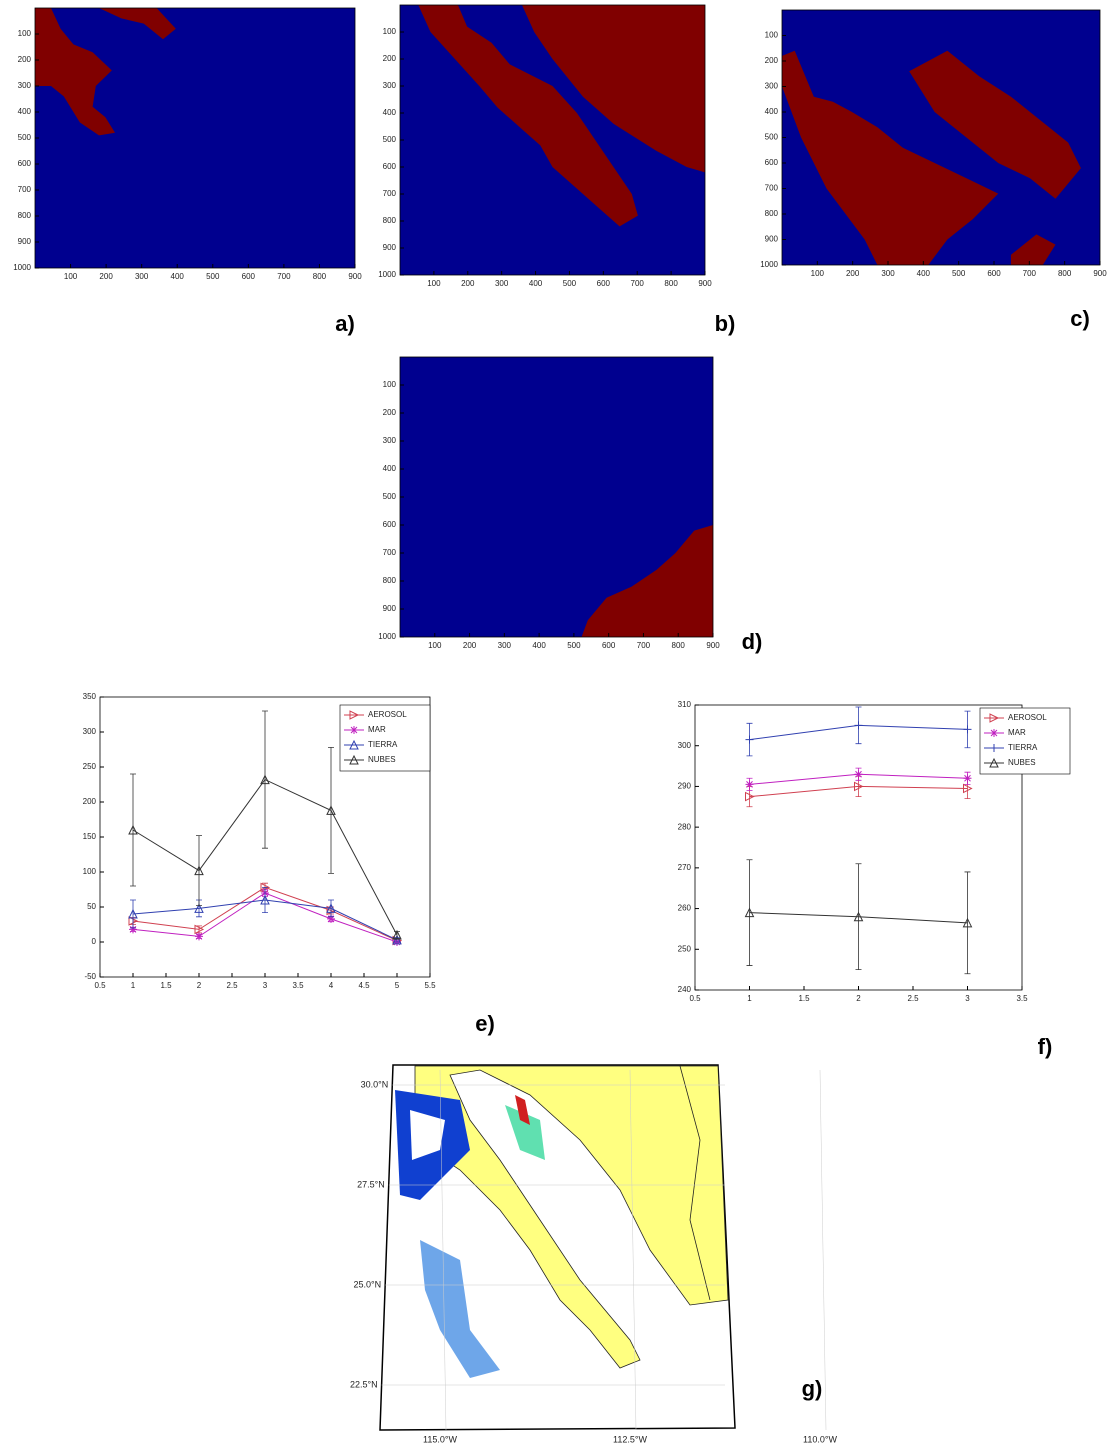 This screenshot has width=1108, height=1451. What do you see at coordinates (752, 641) in the screenshot?
I see `panel-label: d)` at bounding box center [752, 641].